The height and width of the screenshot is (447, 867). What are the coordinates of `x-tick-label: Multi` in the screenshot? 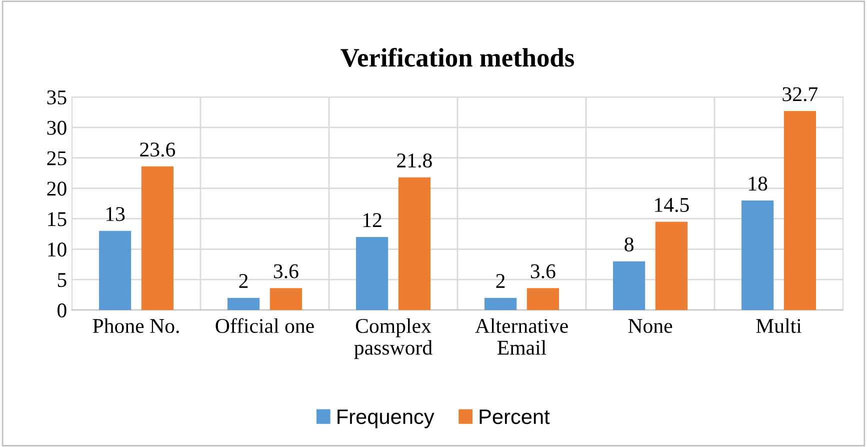 It's located at (779, 325).